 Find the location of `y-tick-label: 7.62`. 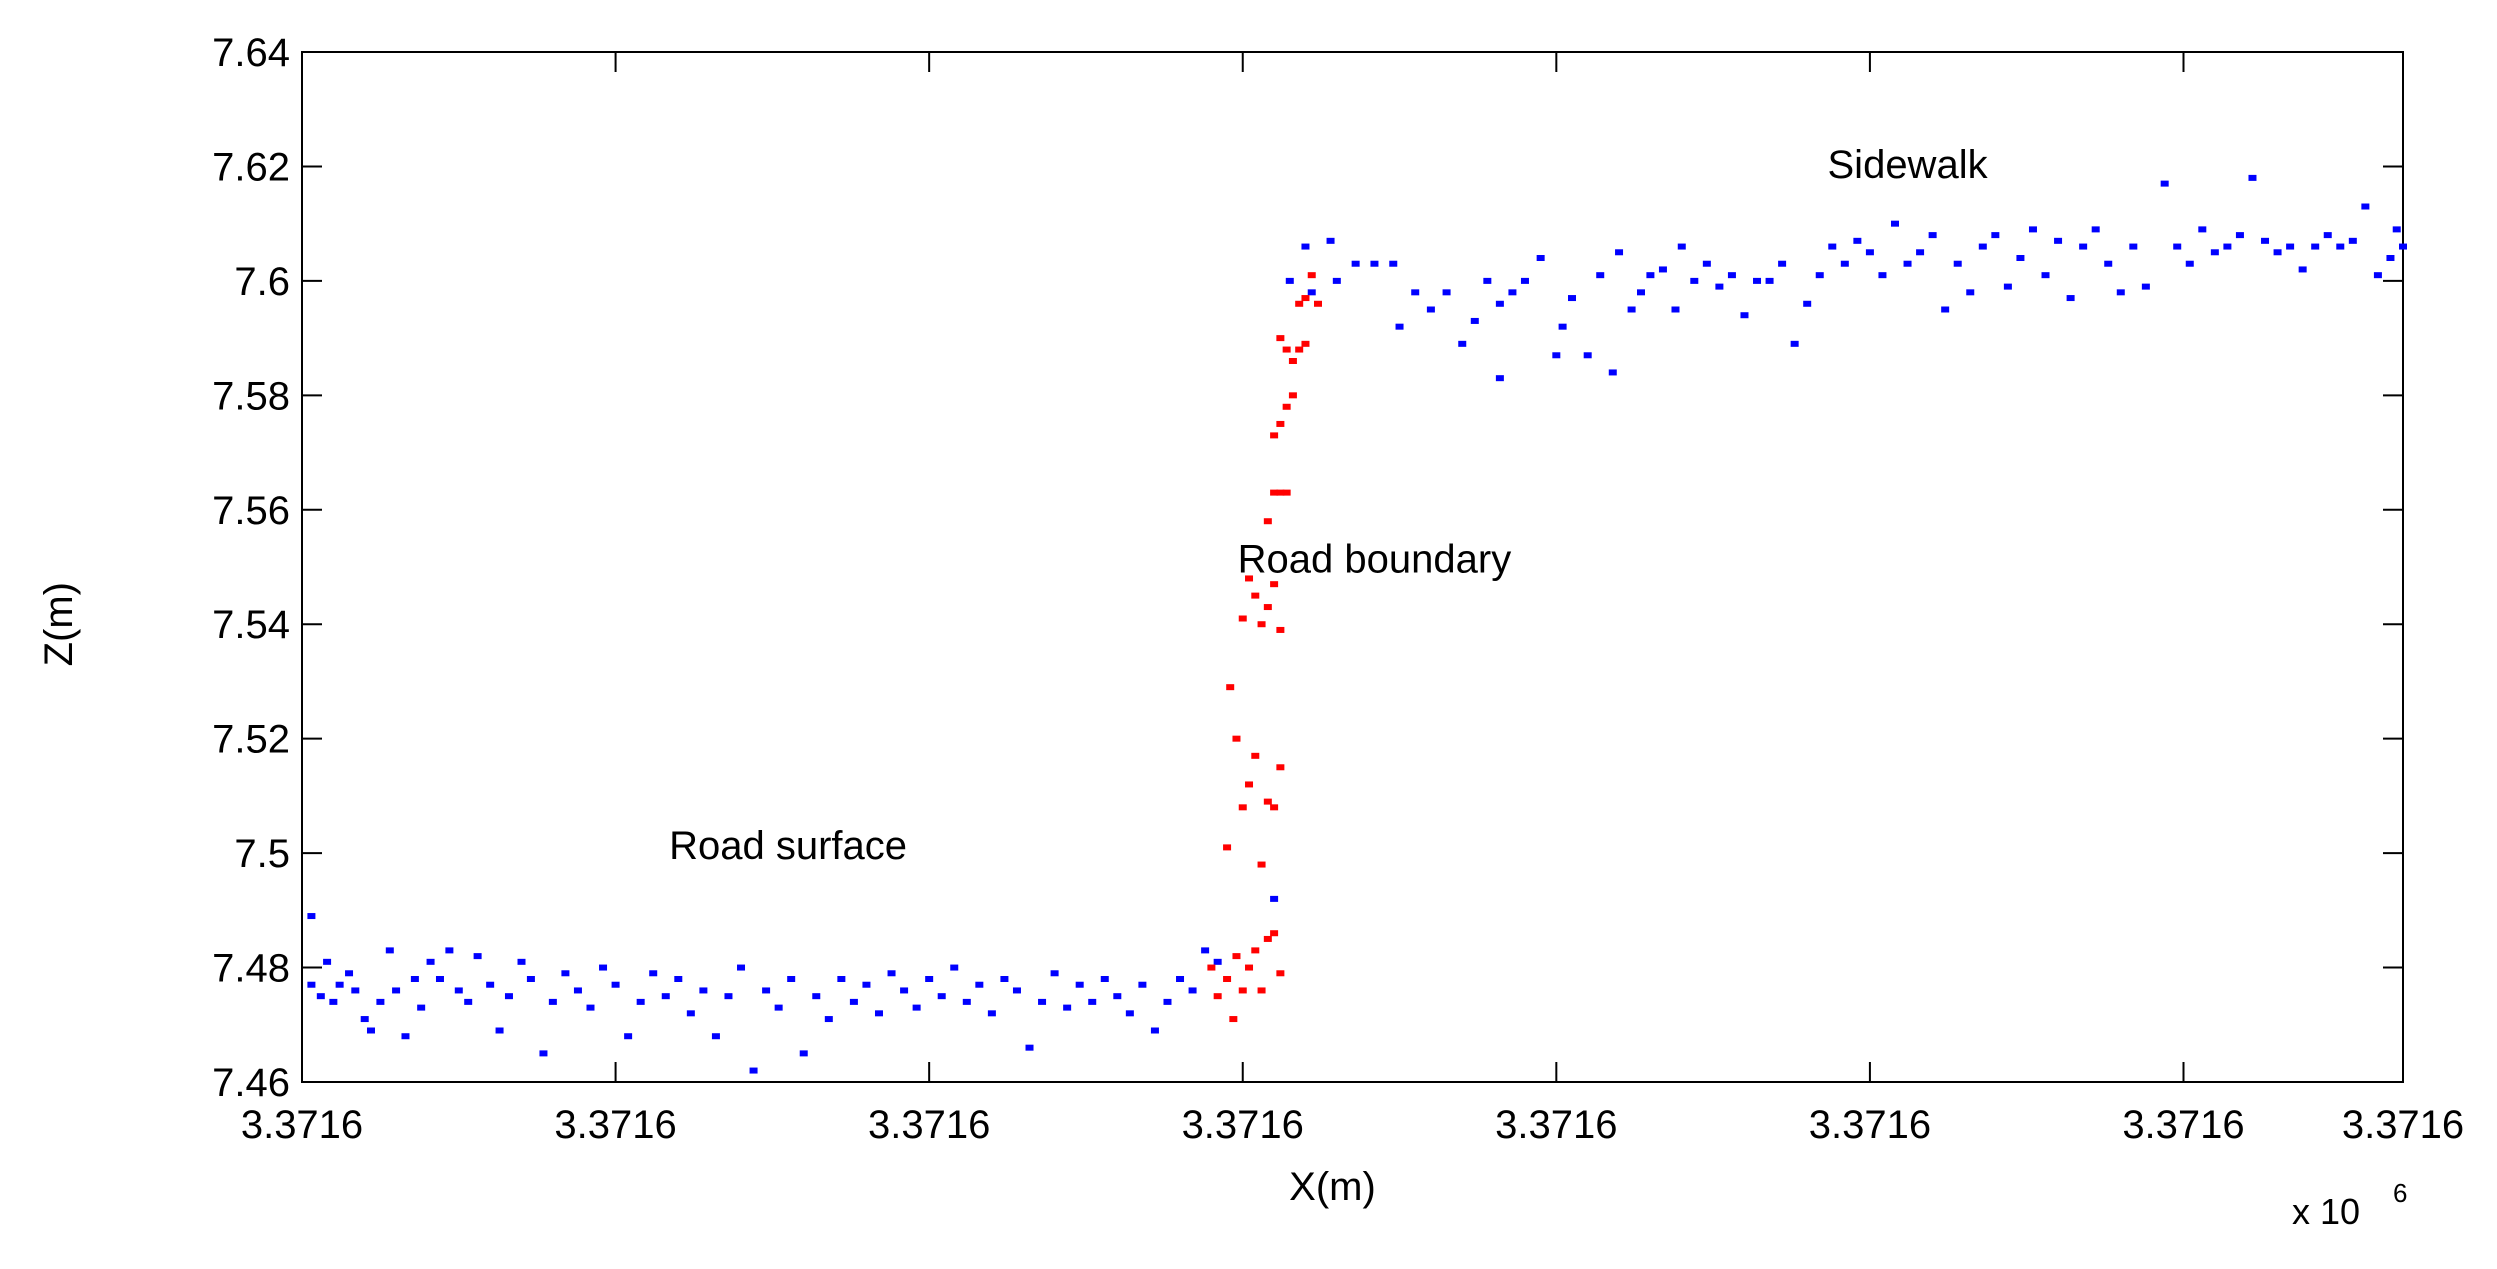

y-tick-label: 7.62 is located at coordinates (251, 167).